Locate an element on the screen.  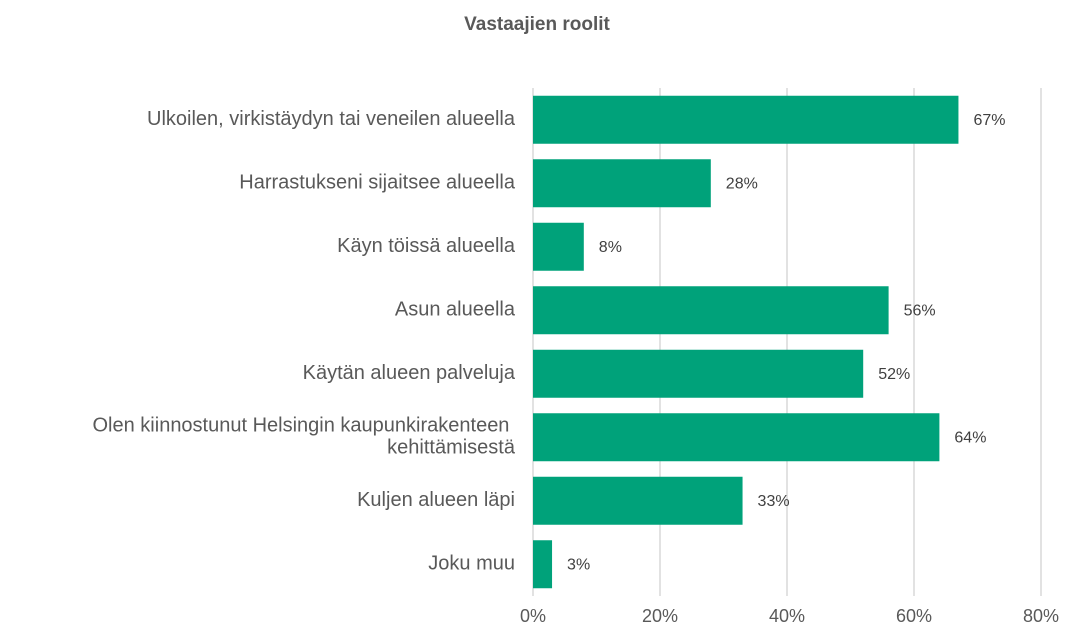
y-tick-label: Kuljen alueen läpi is located at coordinates (436, 500).